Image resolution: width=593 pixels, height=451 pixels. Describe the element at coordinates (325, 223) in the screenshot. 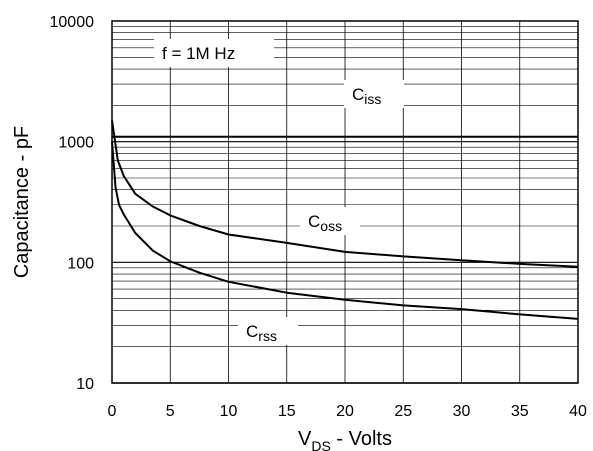

I see `series-label-oss: Coss` at that location.